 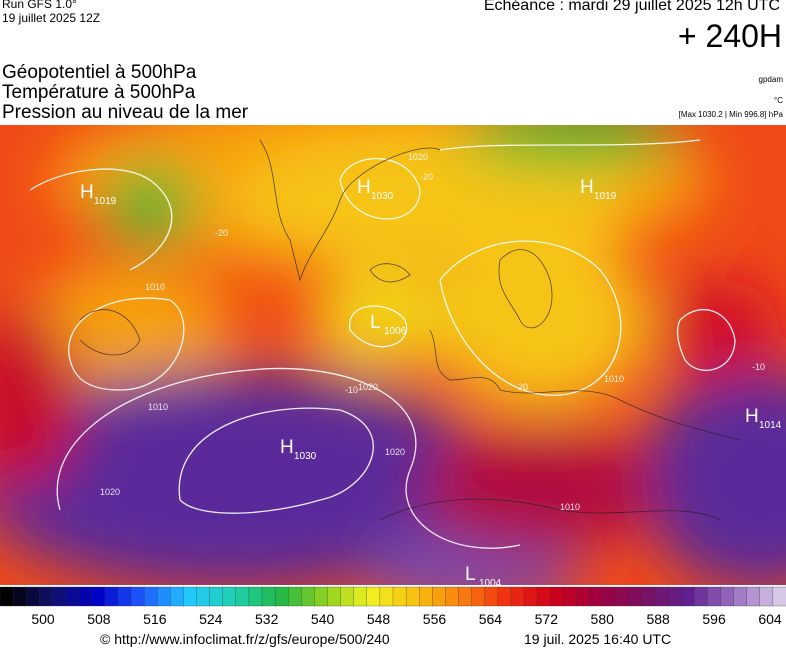 I want to click on valid-time: Echéance : mardi 29 juillet 2025 12h UTC, so click(x=631, y=7).